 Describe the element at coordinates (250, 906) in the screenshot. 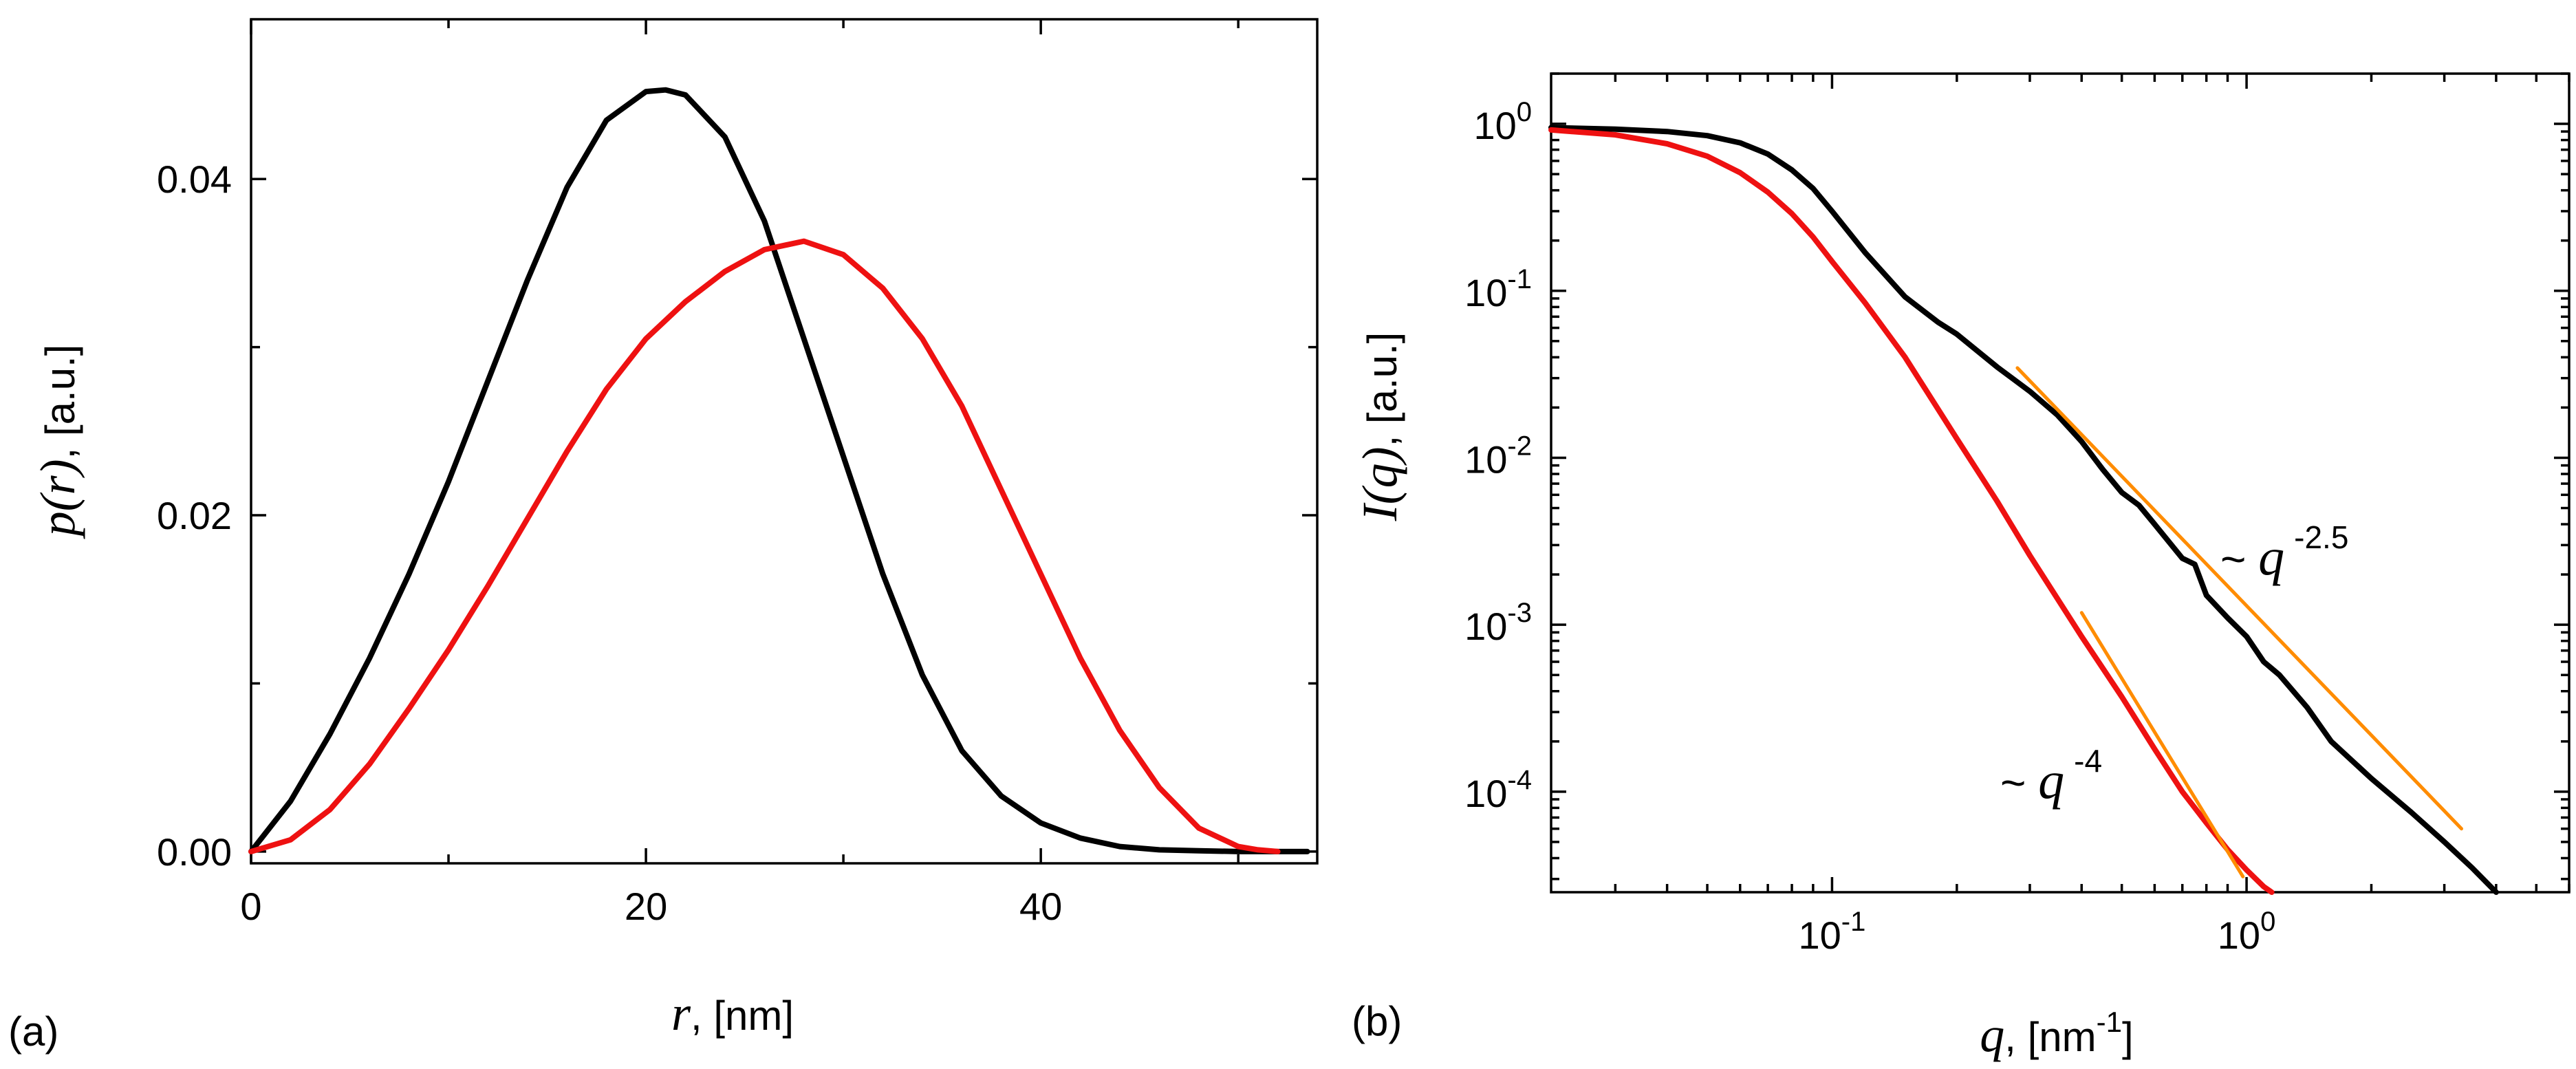

I see `panel-a-xtick-label: 0` at that location.